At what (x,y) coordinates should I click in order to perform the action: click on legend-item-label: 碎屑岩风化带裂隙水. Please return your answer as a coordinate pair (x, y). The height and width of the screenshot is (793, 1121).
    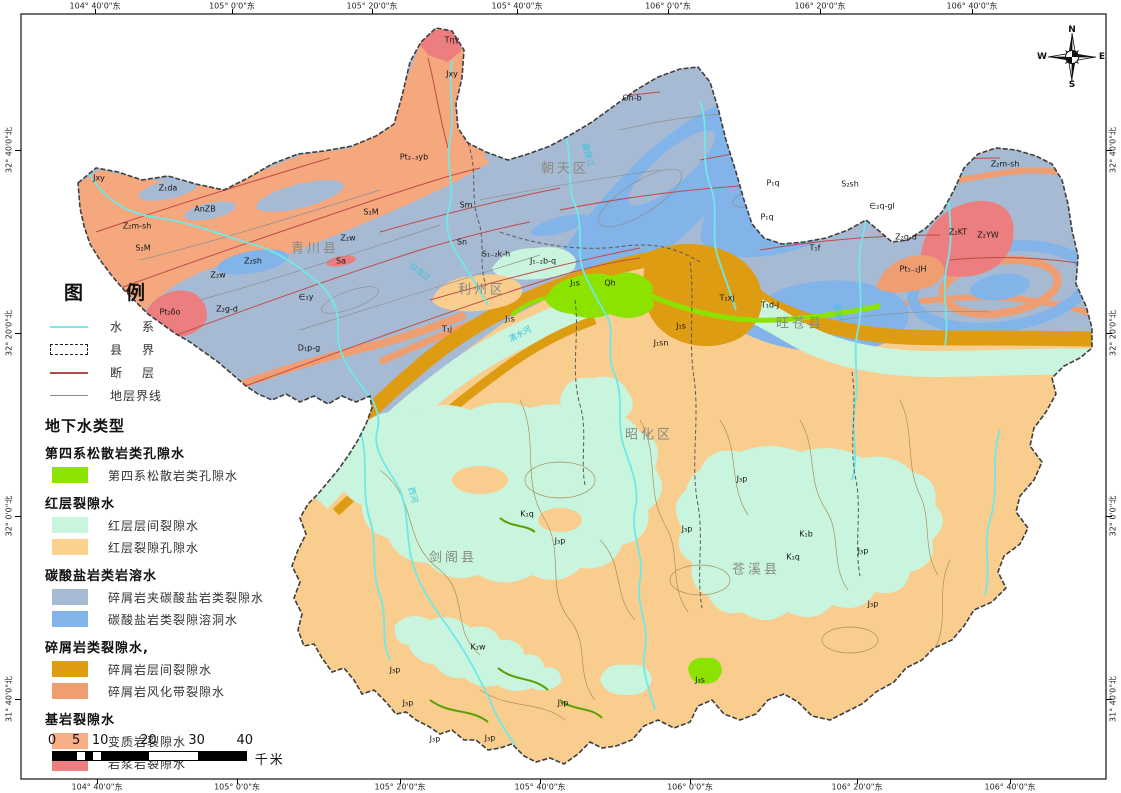
    Looking at the image, I should click on (167, 691).